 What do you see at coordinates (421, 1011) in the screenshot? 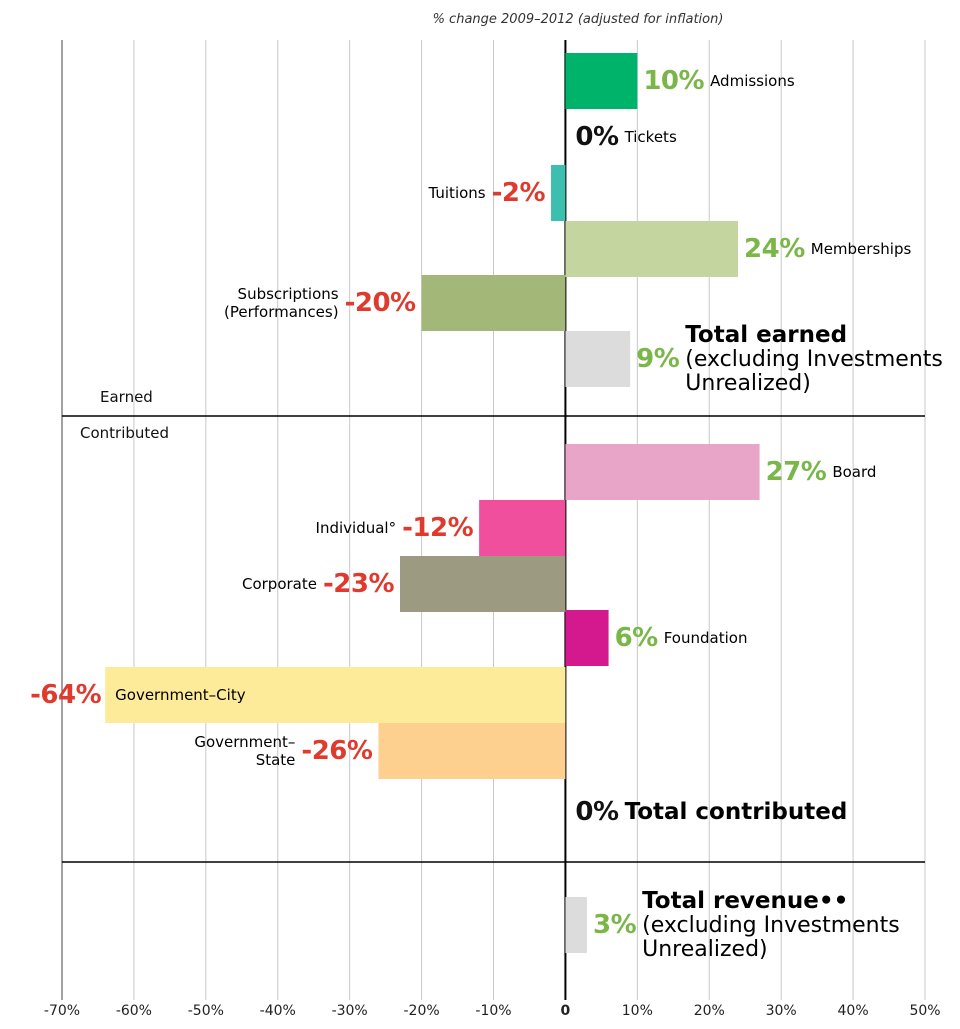
I see `x-tick-label: -20%` at bounding box center [421, 1011].